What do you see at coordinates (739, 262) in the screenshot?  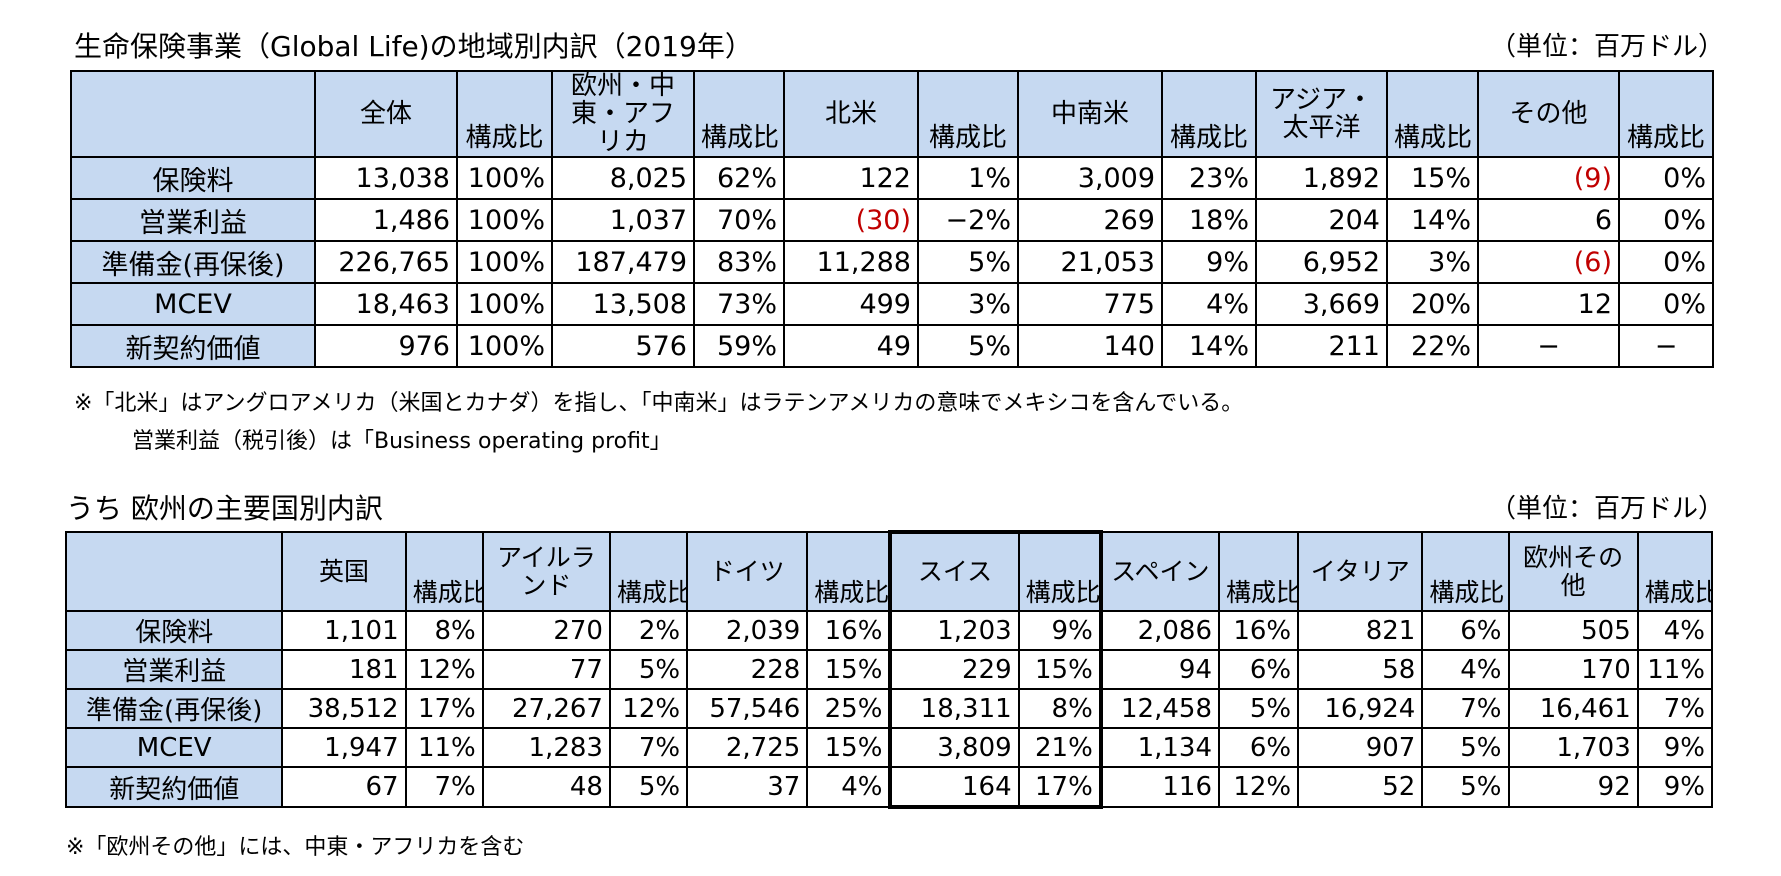 I see `t1-cell: 83%` at bounding box center [739, 262].